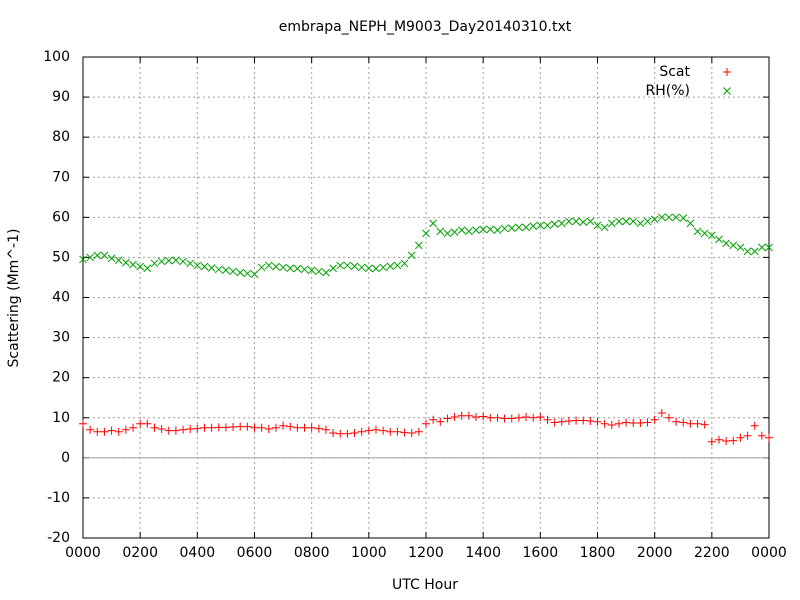 The height and width of the screenshot is (600, 800). Describe the element at coordinates (655, 553) in the screenshot. I see `x-tick-label: 2000` at that location.